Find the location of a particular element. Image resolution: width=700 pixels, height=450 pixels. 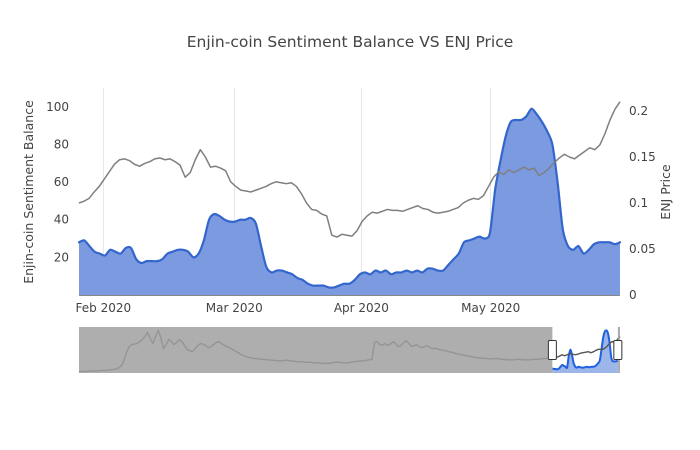

slider-handle-left is located at coordinates (552, 350).